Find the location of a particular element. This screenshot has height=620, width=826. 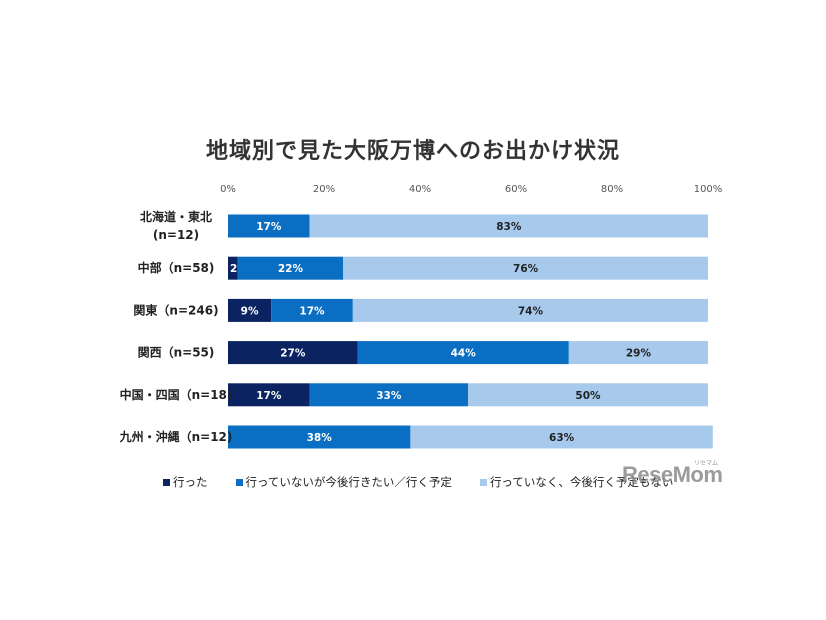

x-tick-label: 100% is located at coordinates (708, 189).